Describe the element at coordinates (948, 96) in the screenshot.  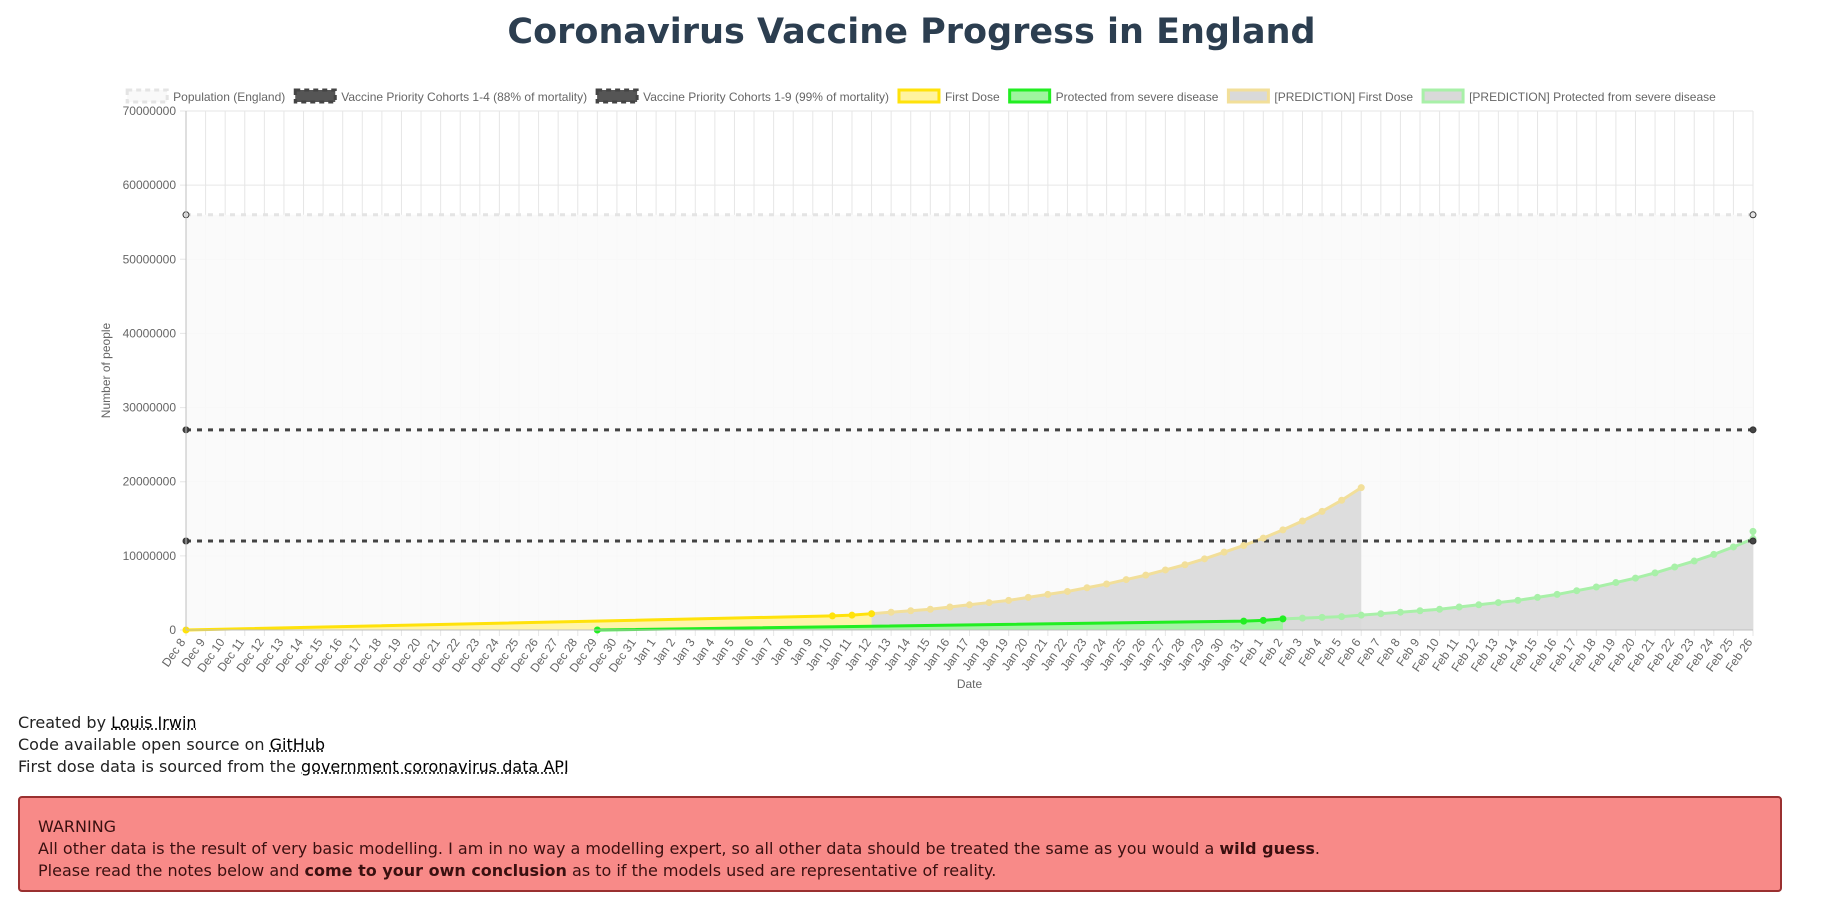
I see `legend-item-3: First Dose` at that location.